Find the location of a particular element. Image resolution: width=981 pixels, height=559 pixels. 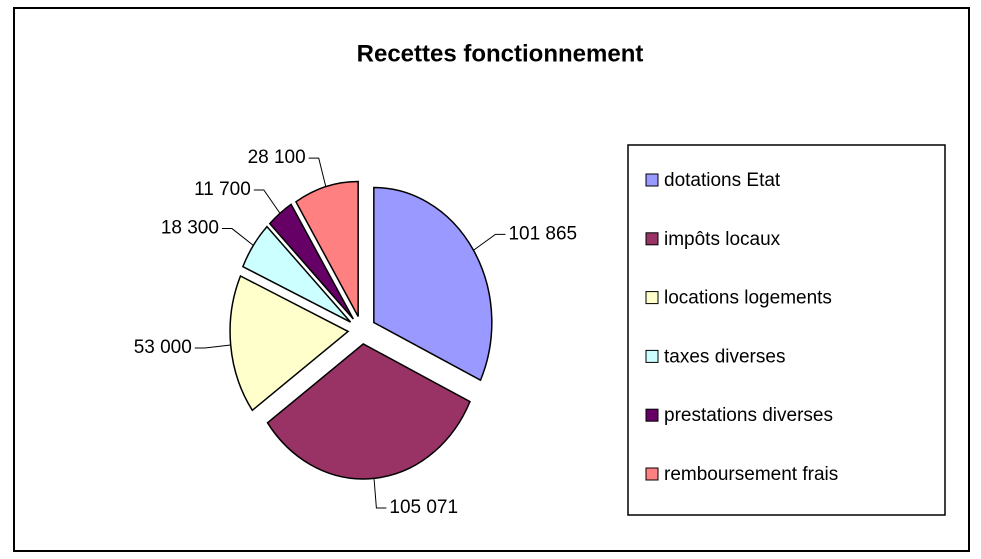

legend-label: taxes diverses is located at coordinates (724, 356).